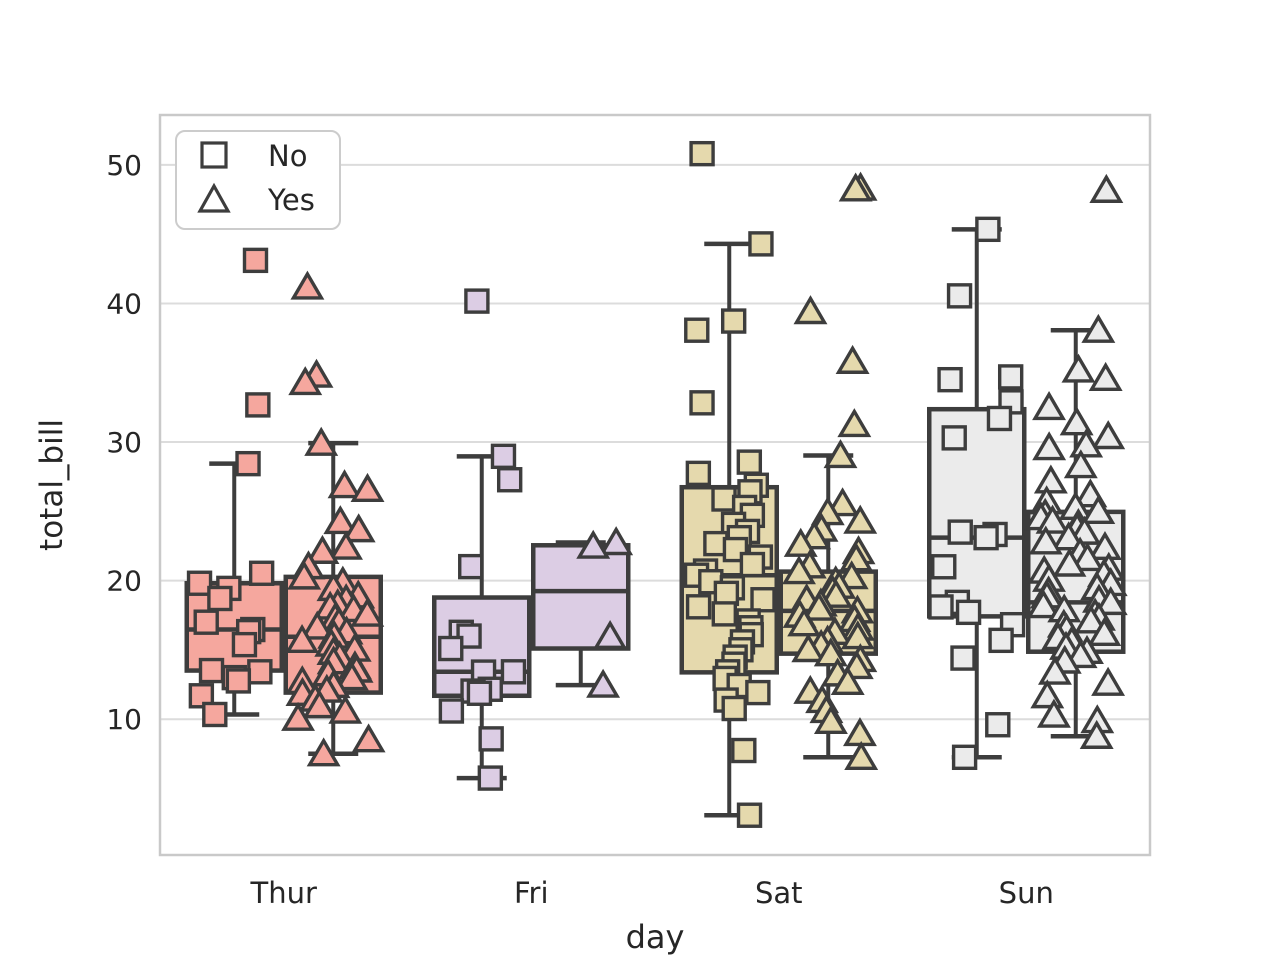 The width and height of the screenshot is (1280, 960). What do you see at coordinates (1026, 893) in the screenshot?
I see `x-tick-label-sun: Sun` at bounding box center [1026, 893].